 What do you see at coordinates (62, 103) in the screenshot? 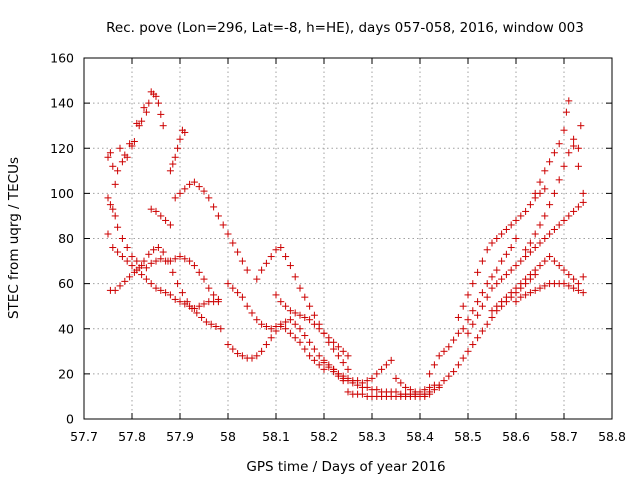
I see `y-tick-label: 140` at bounding box center [62, 103].